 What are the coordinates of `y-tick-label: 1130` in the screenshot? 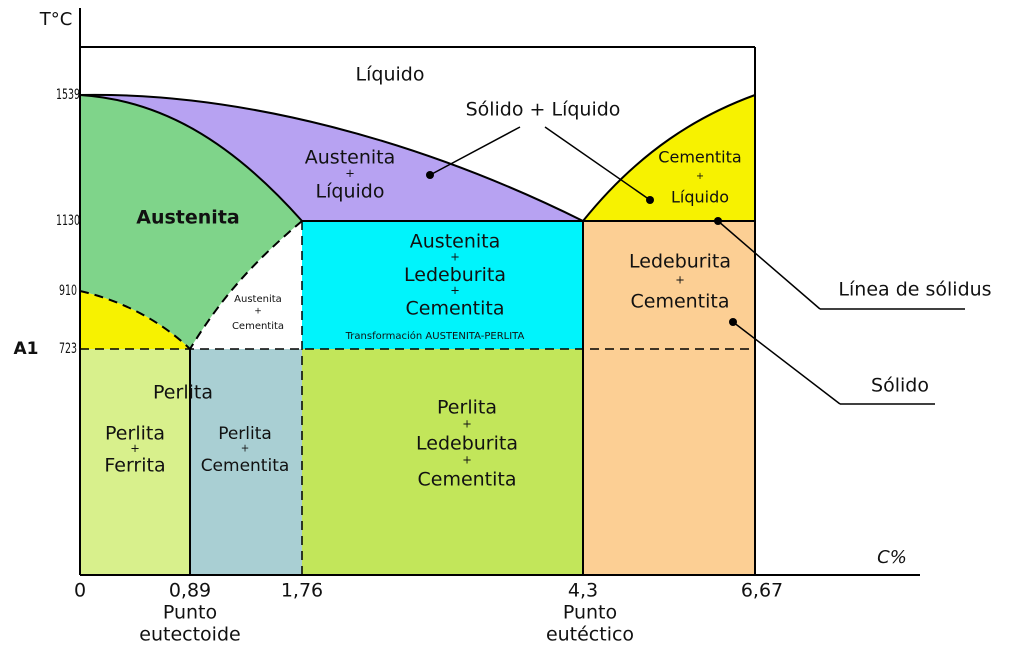 It's located at (68, 221).